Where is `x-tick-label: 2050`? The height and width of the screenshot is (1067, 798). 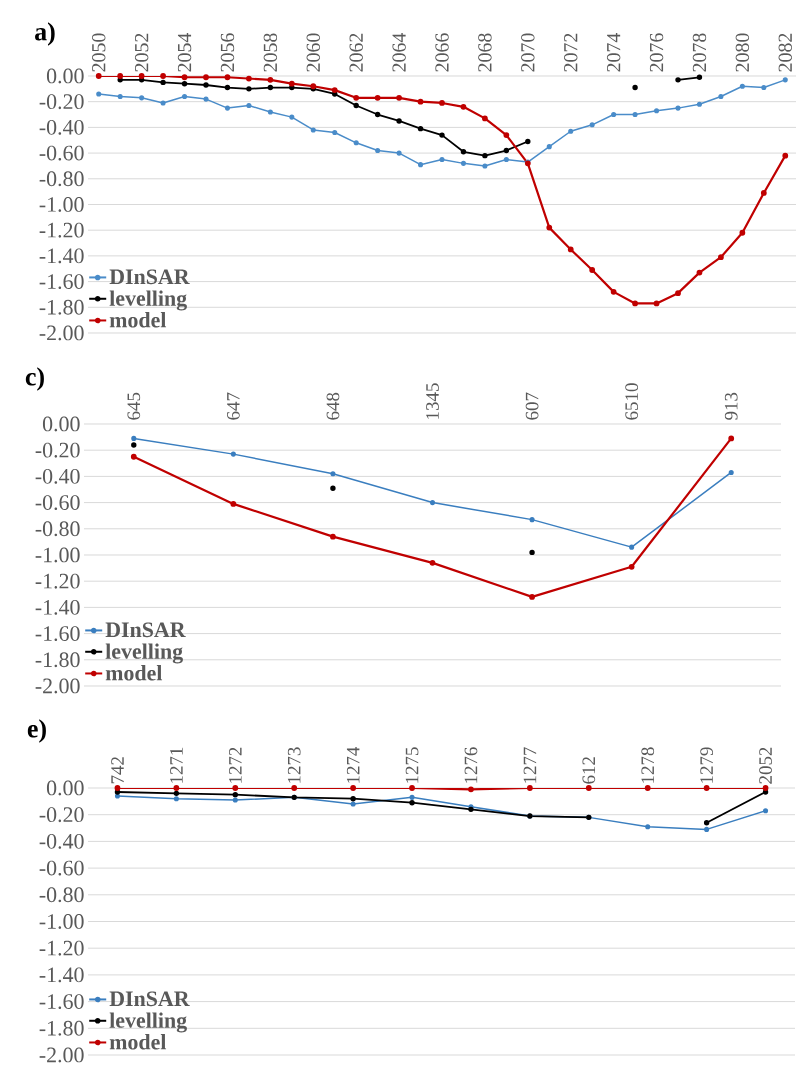 x-tick-label: 2050 is located at coordinates (99, 52).